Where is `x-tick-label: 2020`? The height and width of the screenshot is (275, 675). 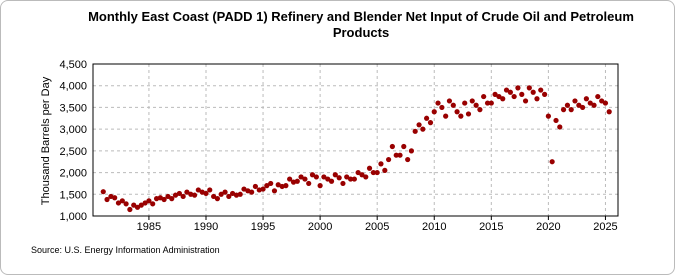 x-tick-label: 2020 is located at coordinates (548, 227).